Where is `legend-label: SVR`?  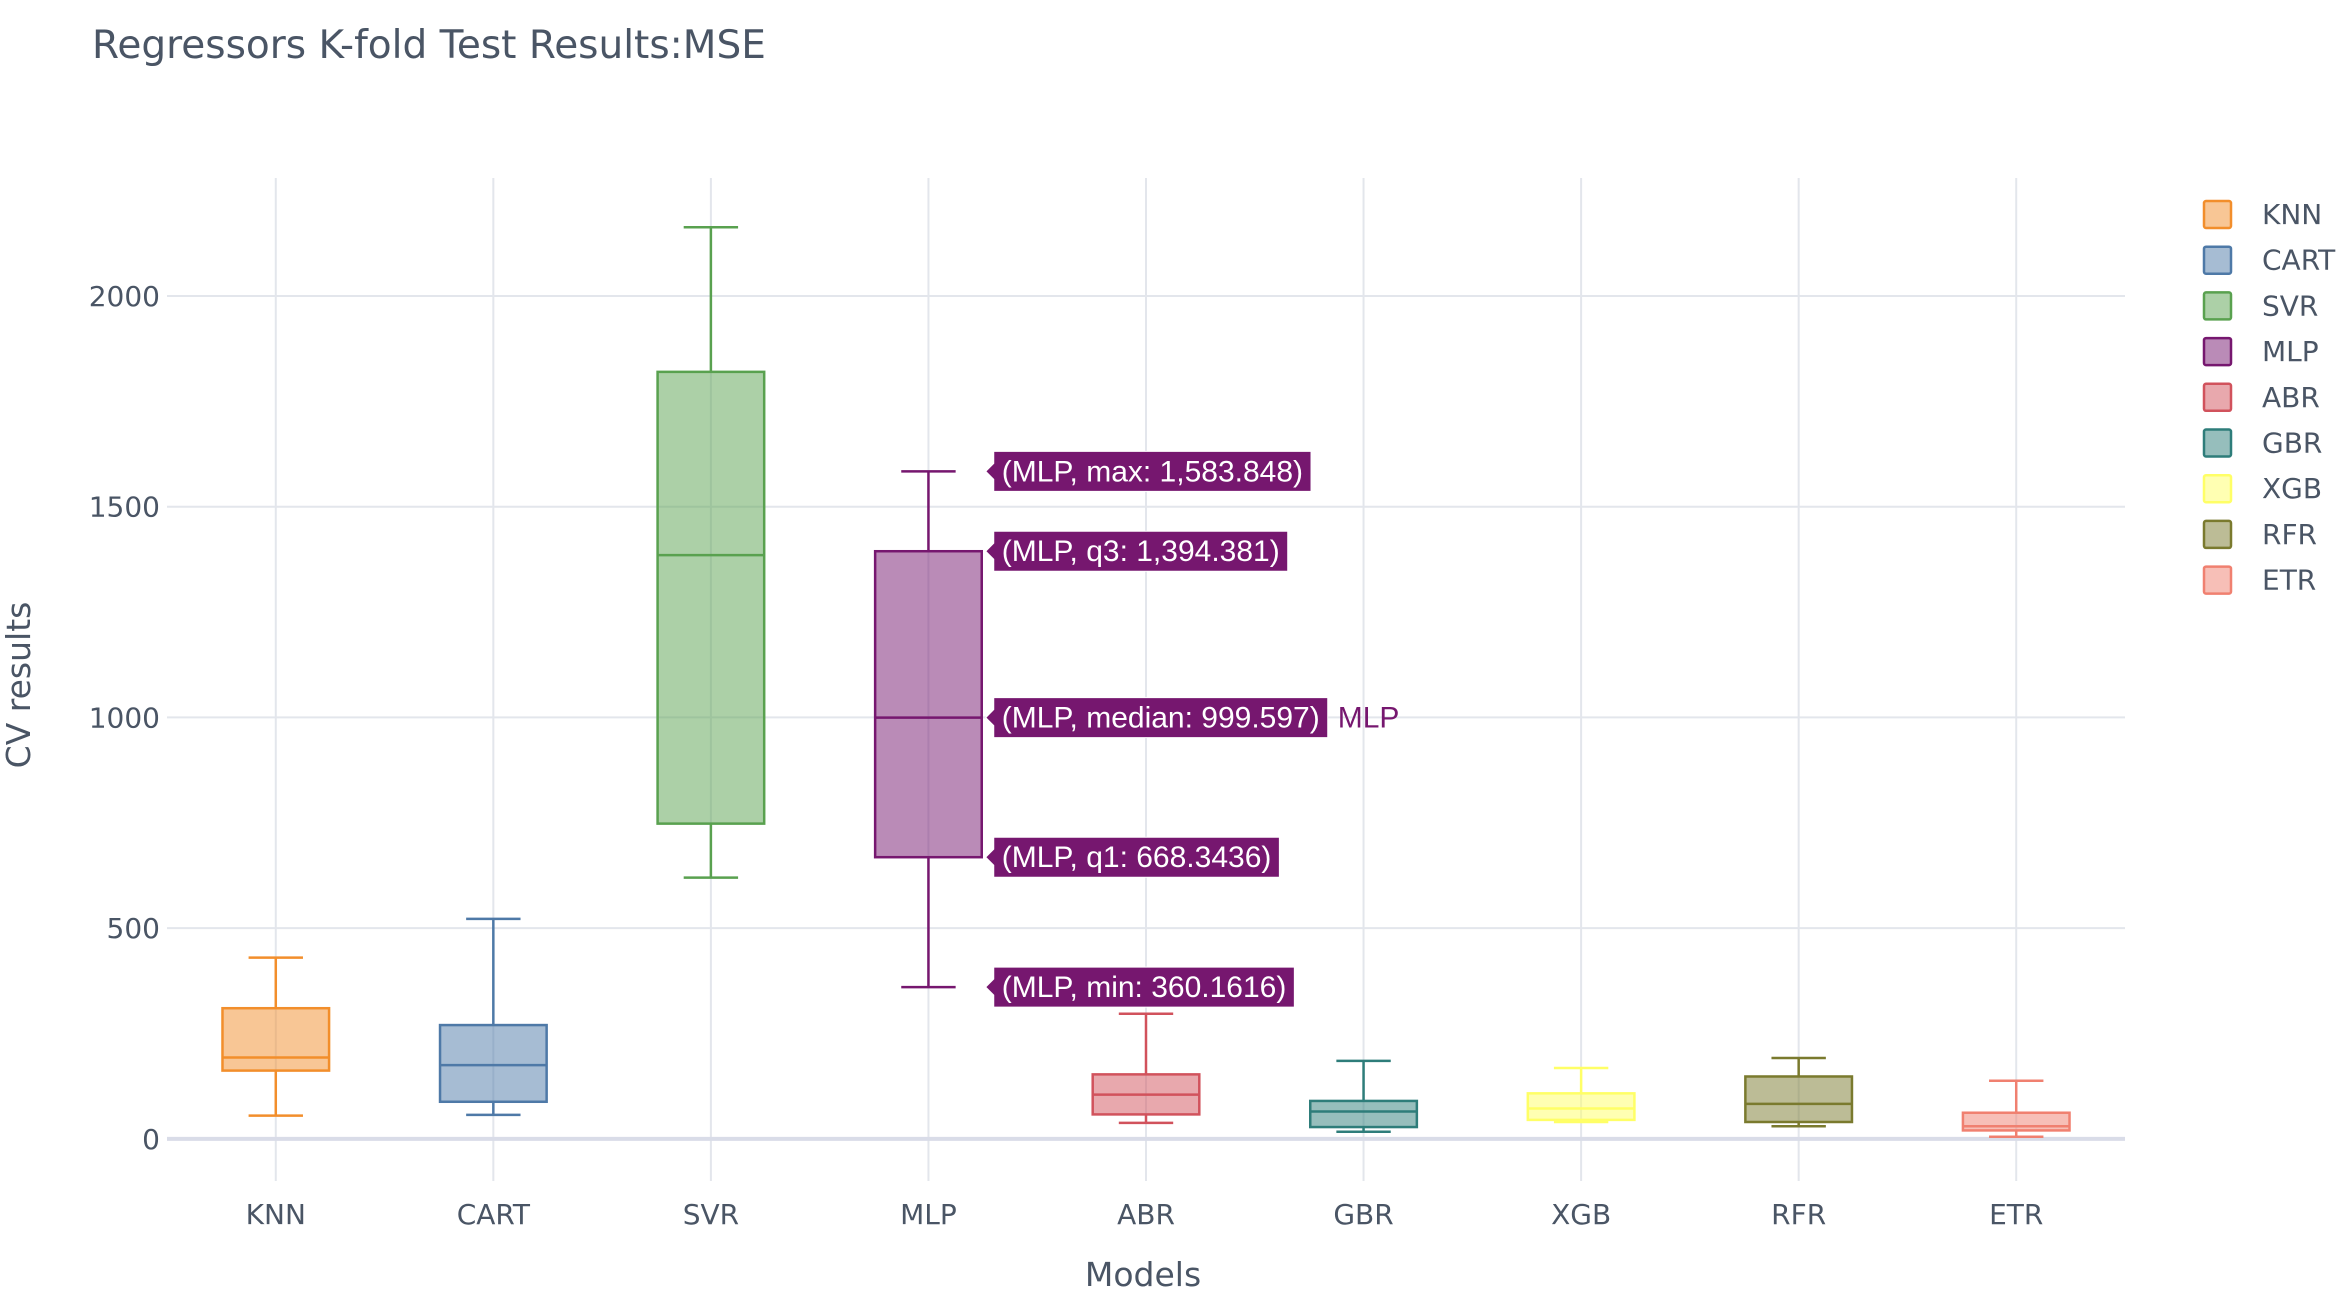 legend-label: SVR is located at coordinates (2290, 305).